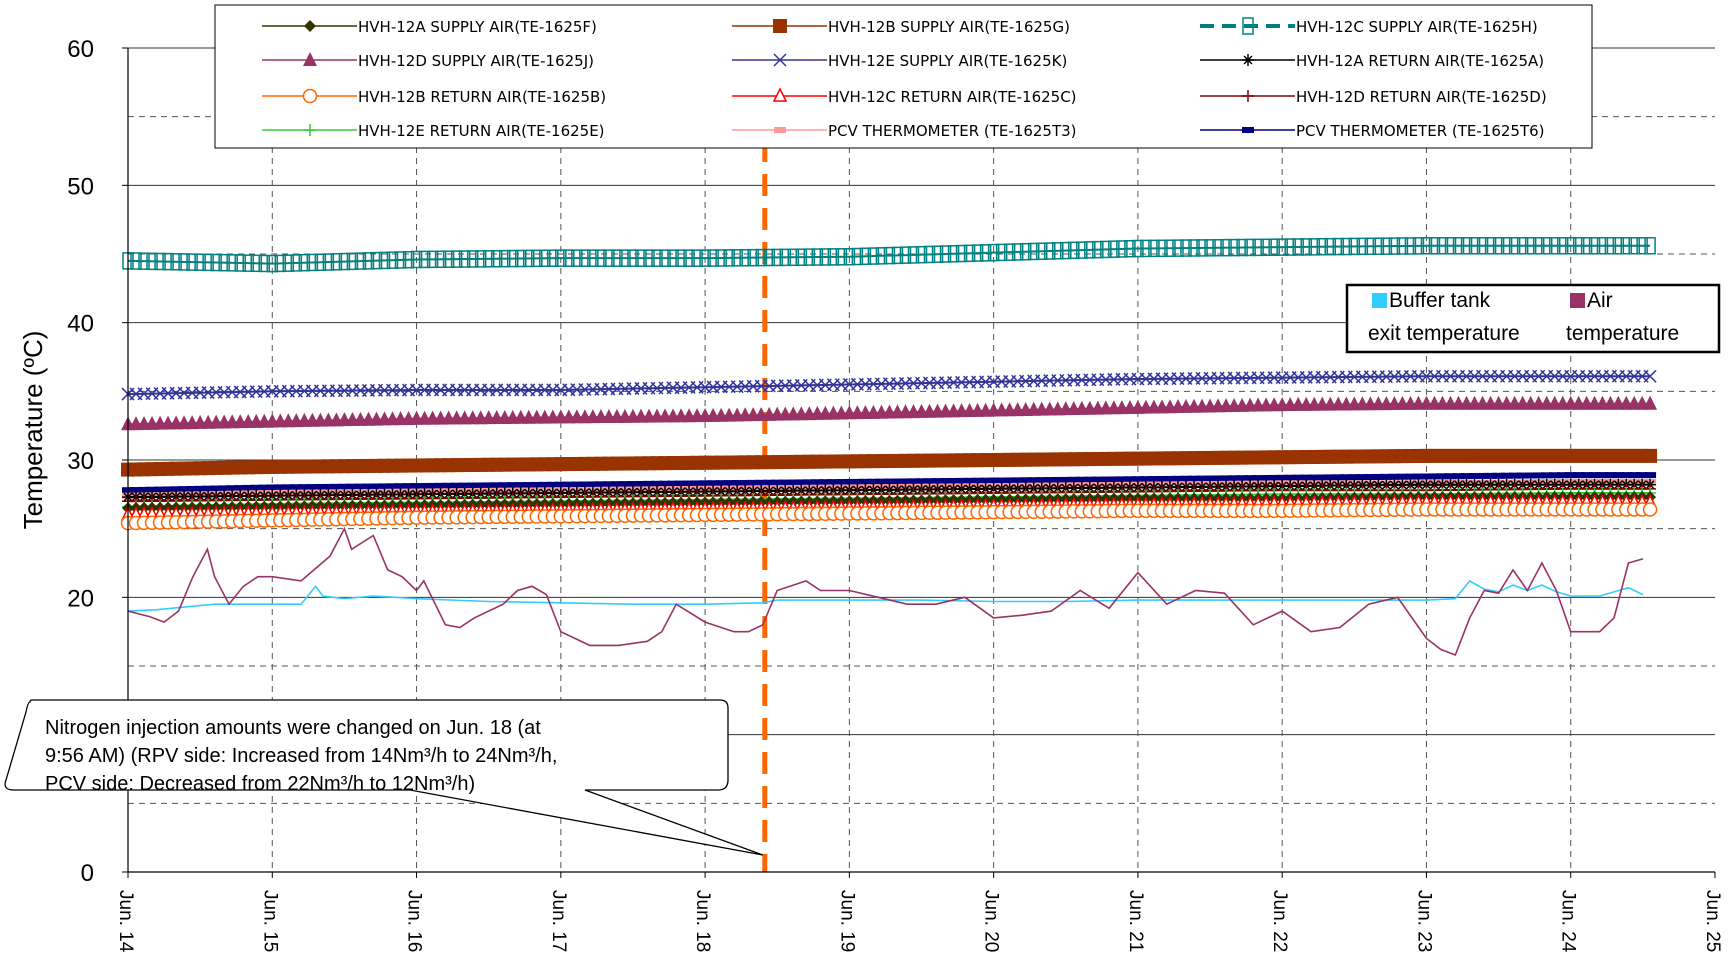 The width and height of the screenshot is (1730, 969). Describe the element at coordinates (558, 921) in the screenshot. I see `x-tick-label: Jun. 17` at that location.